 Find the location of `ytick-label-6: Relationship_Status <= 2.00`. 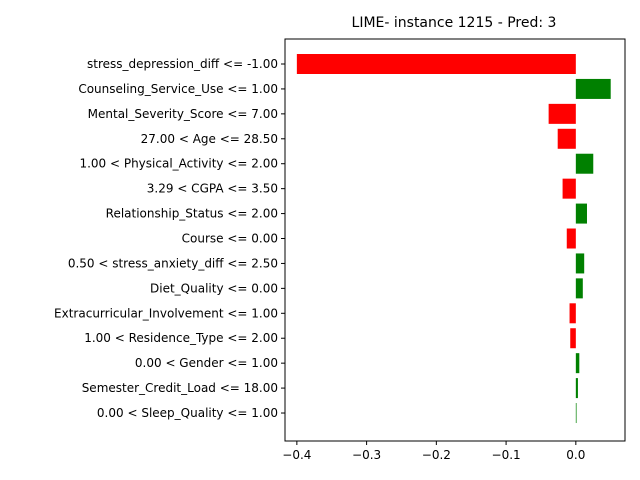

ytick-label-6: Relationship_Status <= 2.00 is located at coordinates (192, 214).